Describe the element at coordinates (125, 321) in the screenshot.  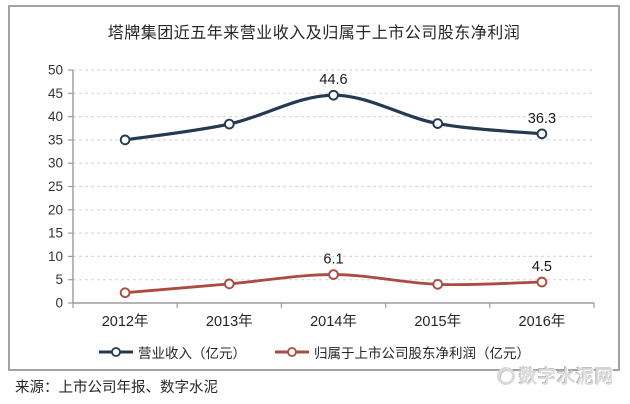
I see `x-axis-label: 2012年` at that location.